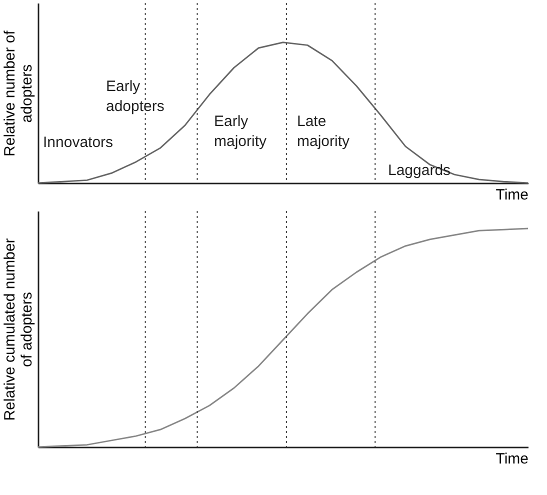  Describe the element at coordinates (19, 329) in the screenshot. I see `y-axis-title: Relative cumulated number of adopters` at that location.